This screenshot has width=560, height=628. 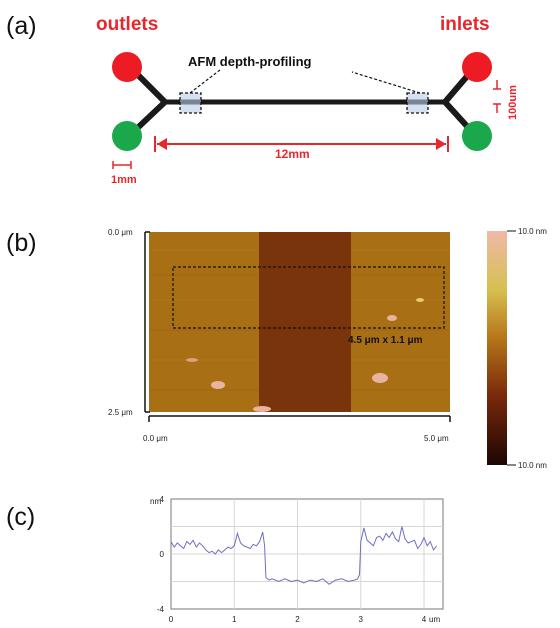 What do you see at coordinates (234, 619) in the screenshot?
I see `x-tick-label: 1` at bounding box center [234, 619].